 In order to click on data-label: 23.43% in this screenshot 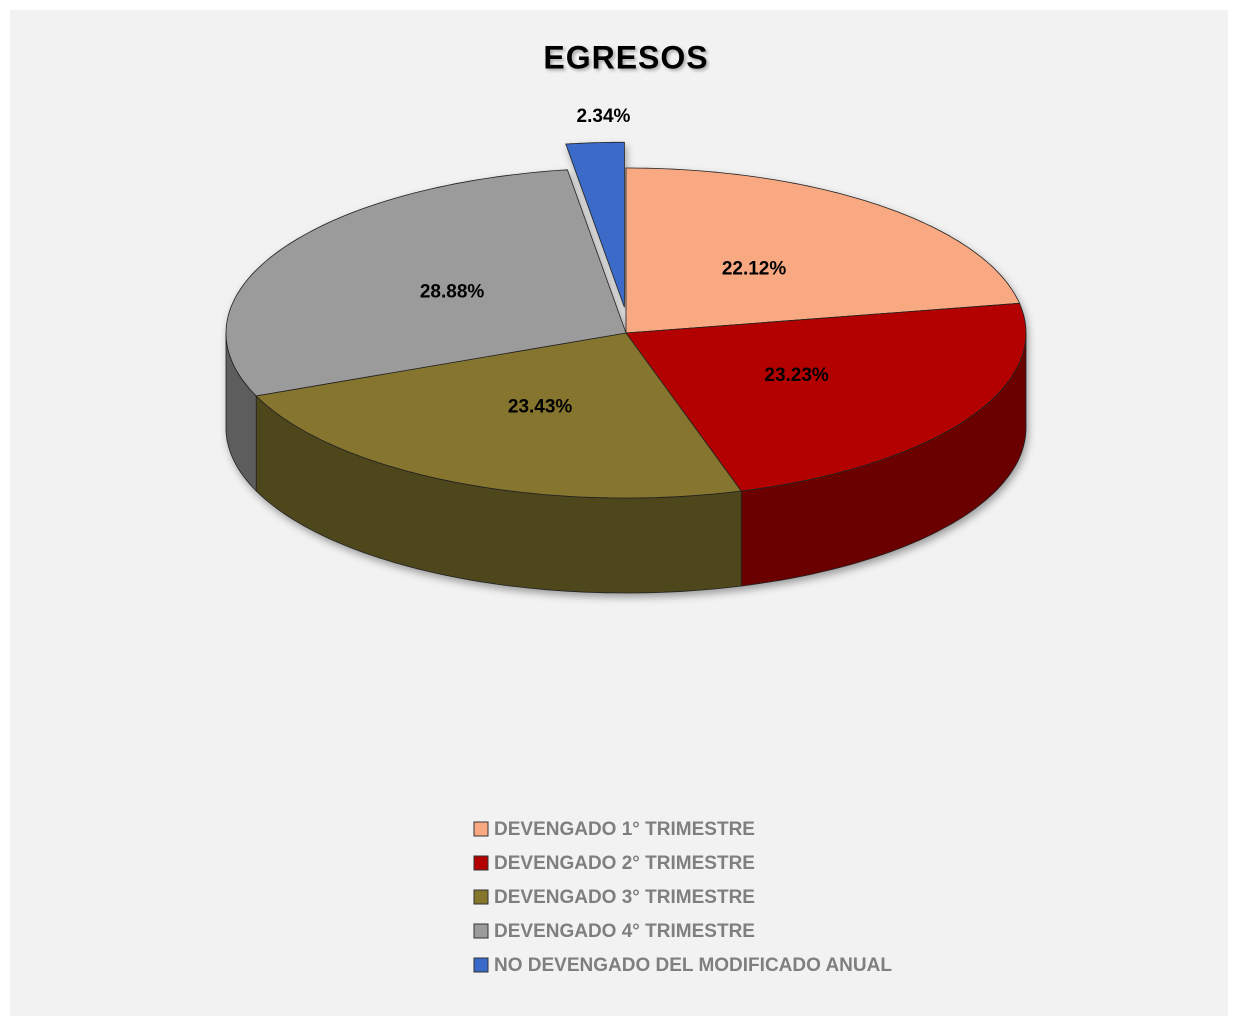, I will do `click(540, 407)`.